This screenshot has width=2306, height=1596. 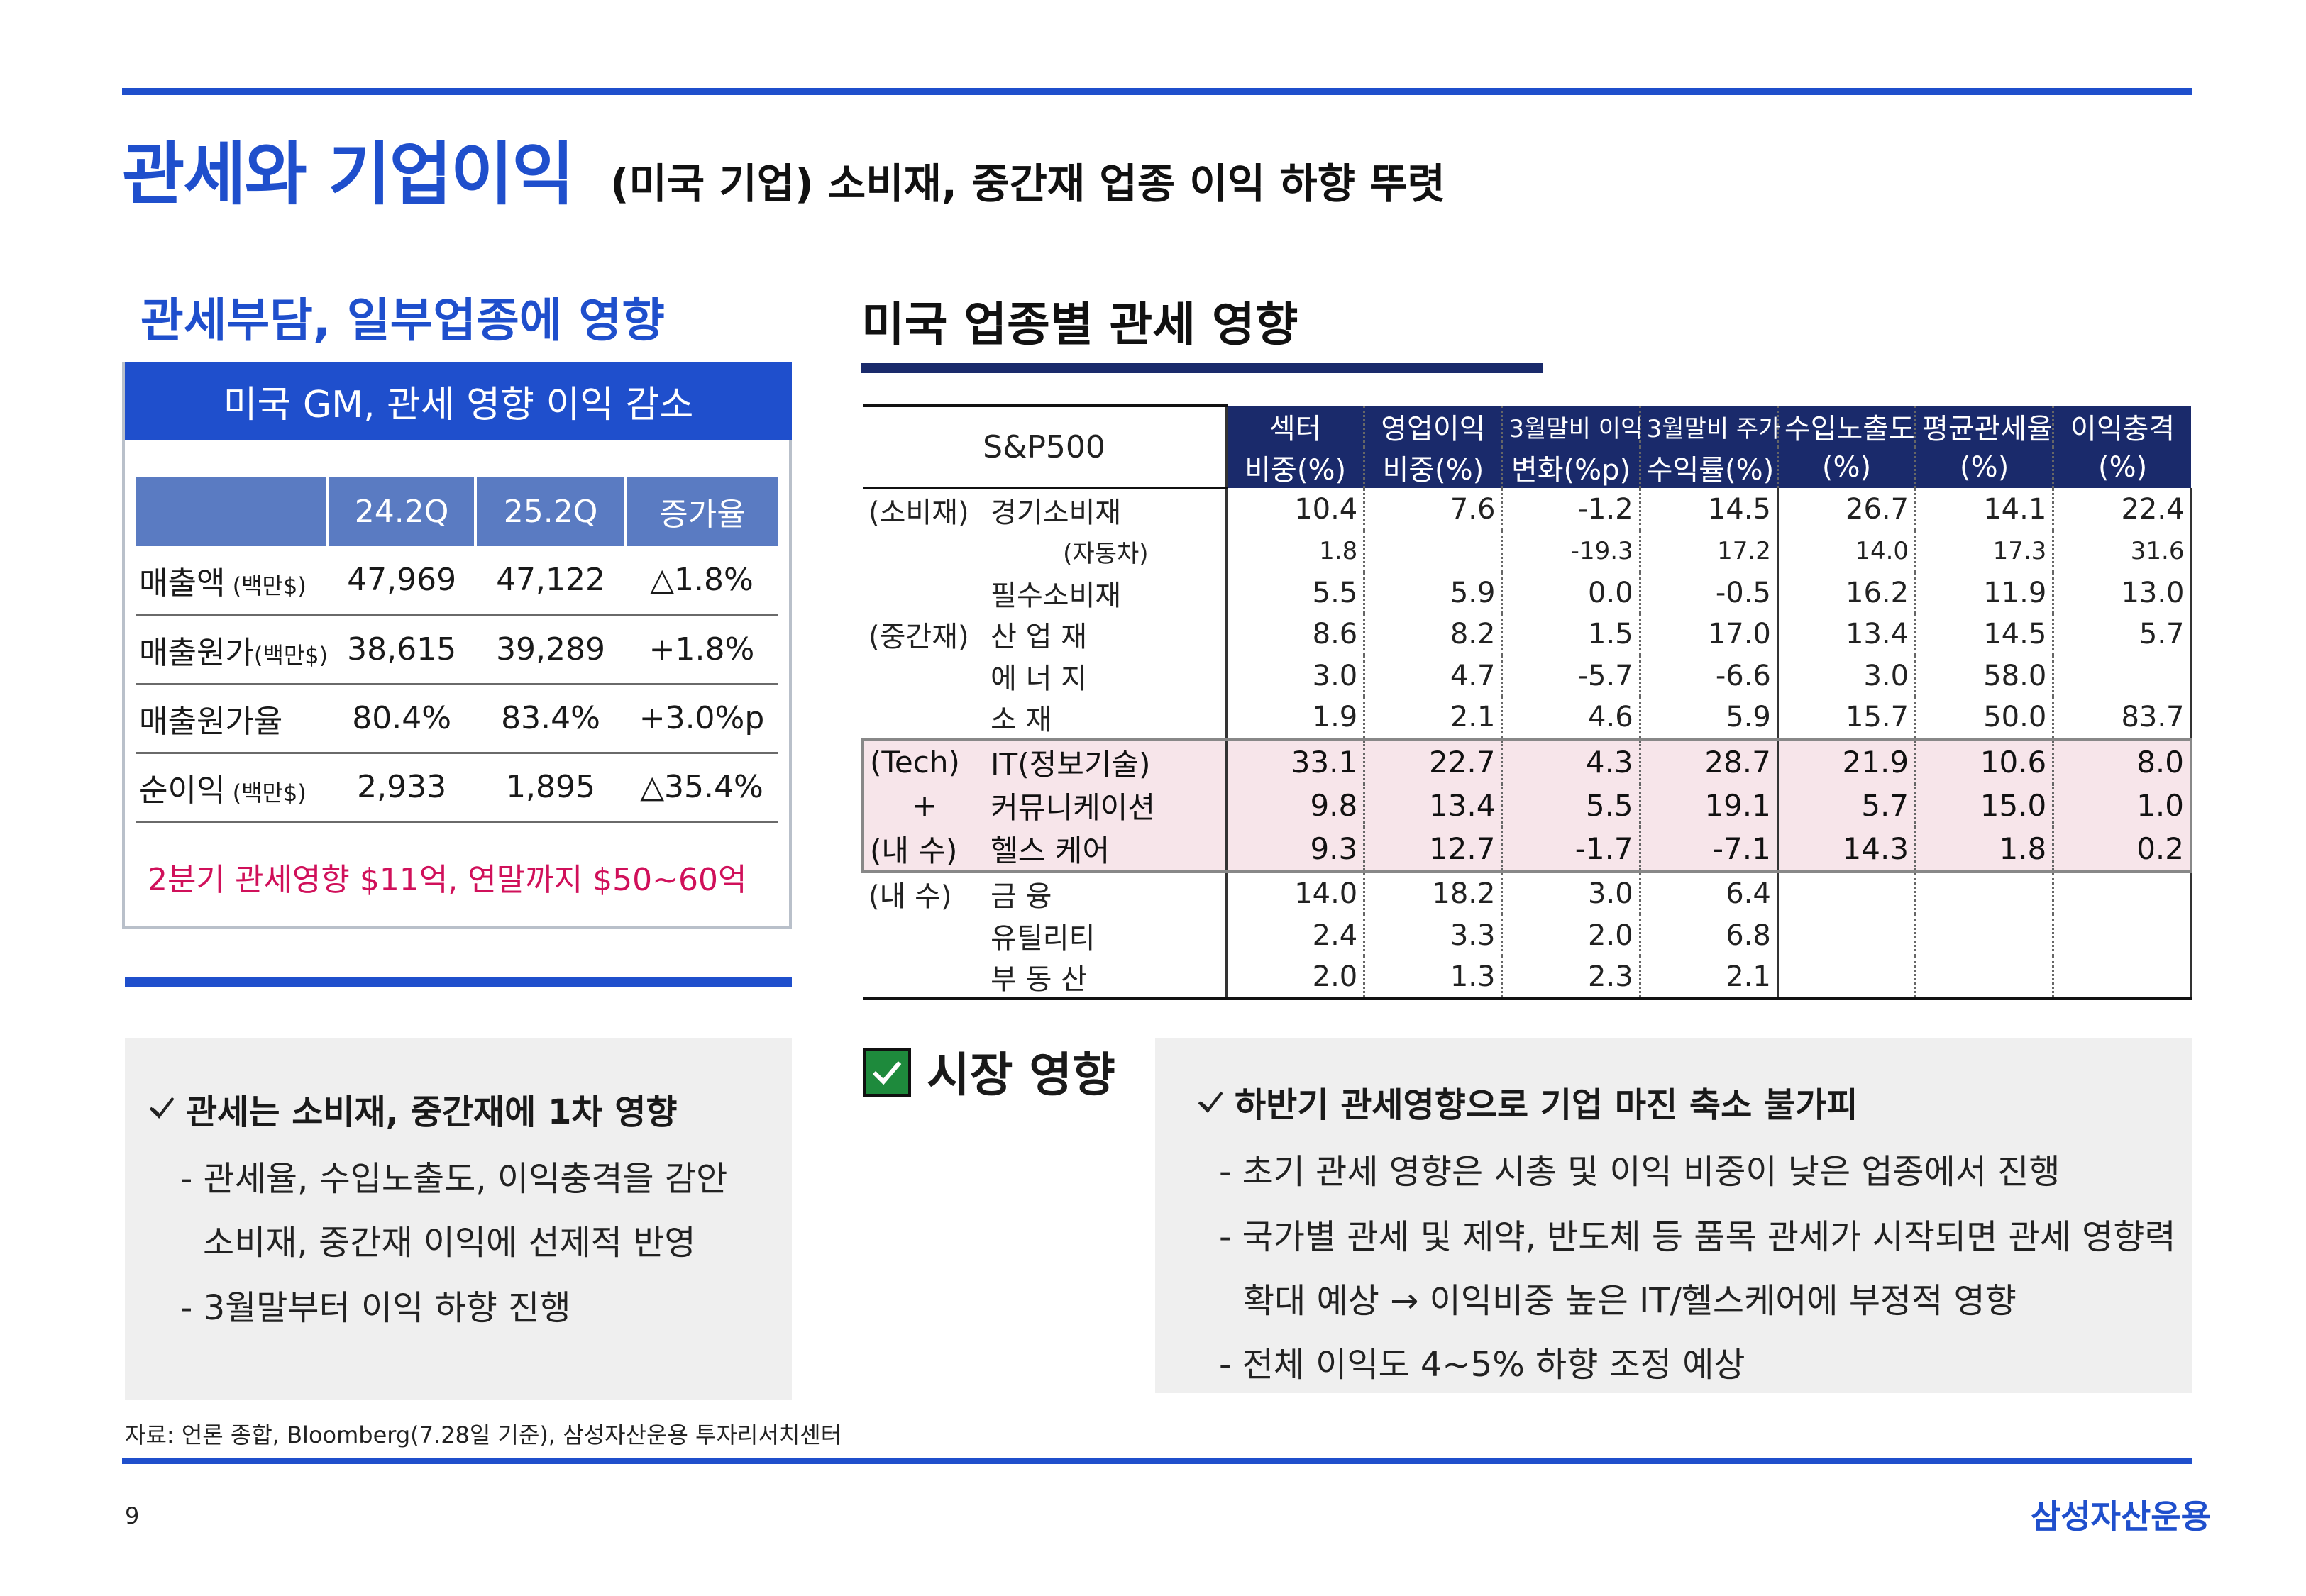 What do you see at coordinates (550, 512) in the screenshot?
I see `gm-col-header: 25.2Q` at bounding box center [550, 512].